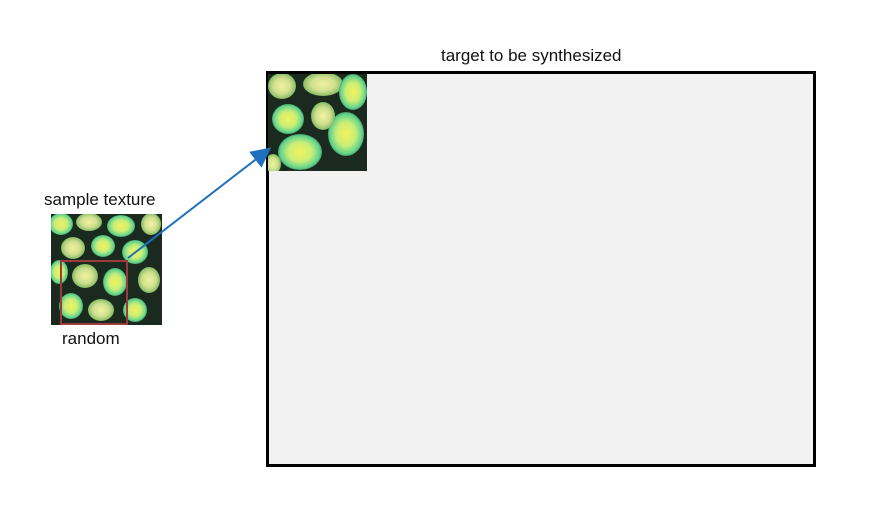 The image size is (887, 516). I want to click on sample-texture-label: sample texture, so click(100, 199).